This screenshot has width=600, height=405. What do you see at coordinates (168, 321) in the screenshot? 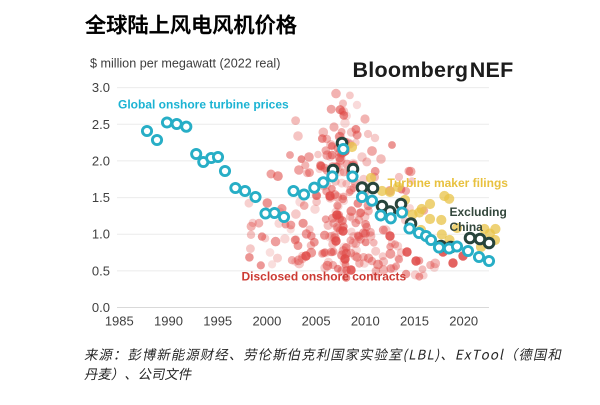
I see `svg-text: 1990` at bounding box center [168, 321].